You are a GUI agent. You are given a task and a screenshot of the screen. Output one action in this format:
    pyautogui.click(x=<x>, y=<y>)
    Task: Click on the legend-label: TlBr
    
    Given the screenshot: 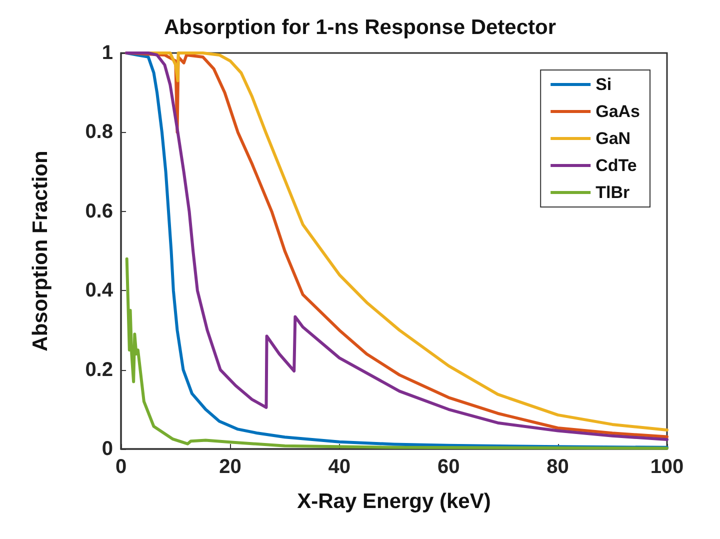 What is the action you would take?
    pyautogui.click(x=613, y=192)
    